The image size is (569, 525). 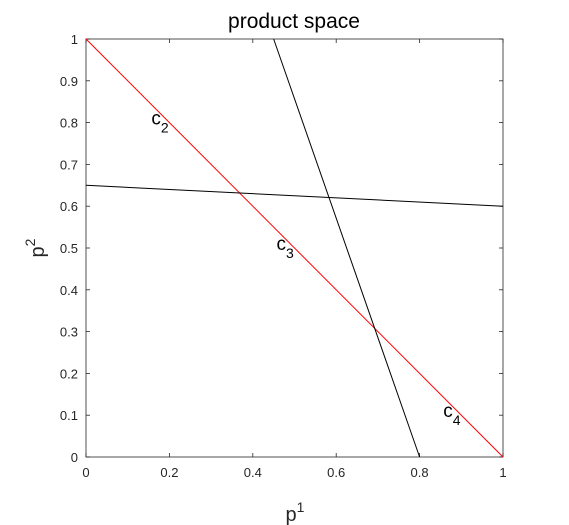 What do you see at coordinates (169, 472) in the screenshot?
I see `x-tick-label: 0.2` at bounding box center [169, 472].